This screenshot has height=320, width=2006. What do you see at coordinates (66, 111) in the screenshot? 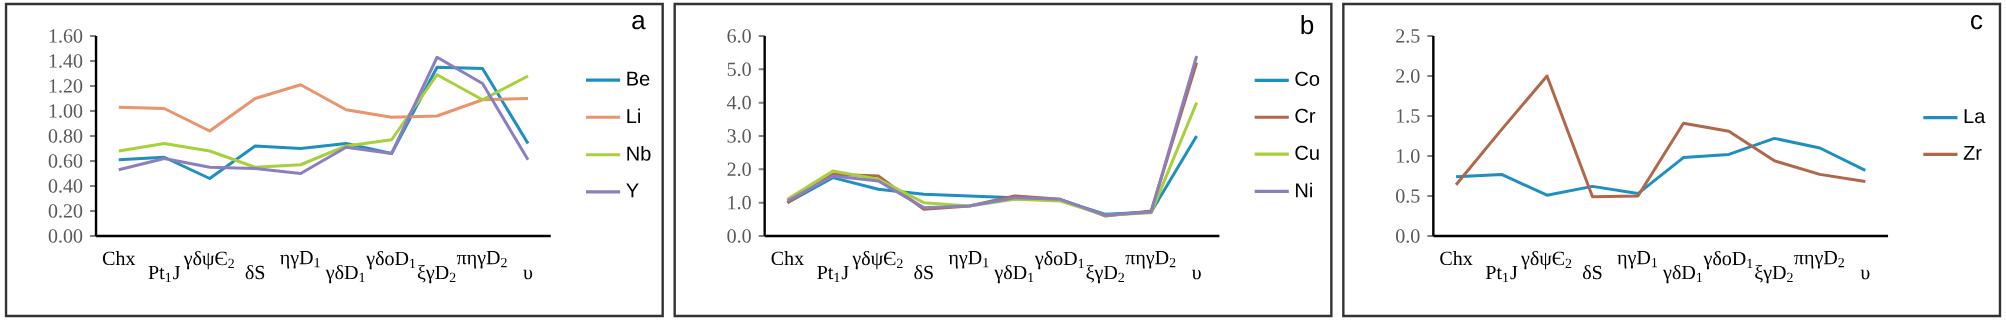
I see `y-tick-label: 1.00` at bounding box center [66, 111].